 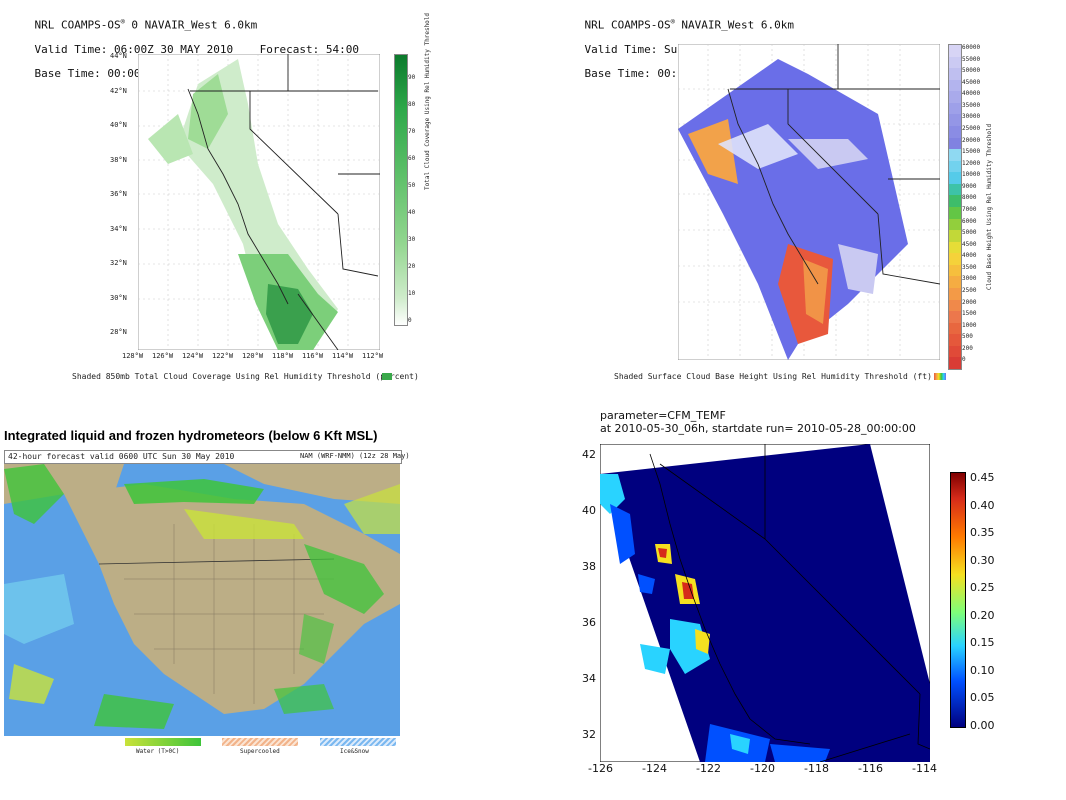 I want to click on colorbar-tick: 0.35, so click(x=982, y=532).